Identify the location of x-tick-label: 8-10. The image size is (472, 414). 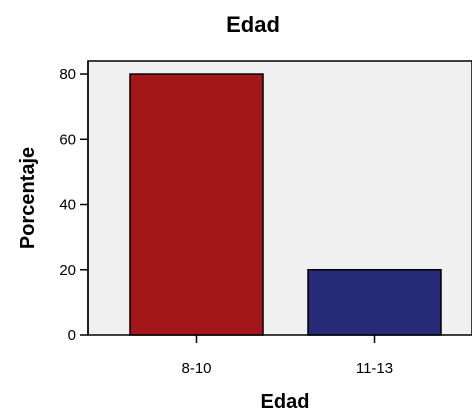
(196, 368).